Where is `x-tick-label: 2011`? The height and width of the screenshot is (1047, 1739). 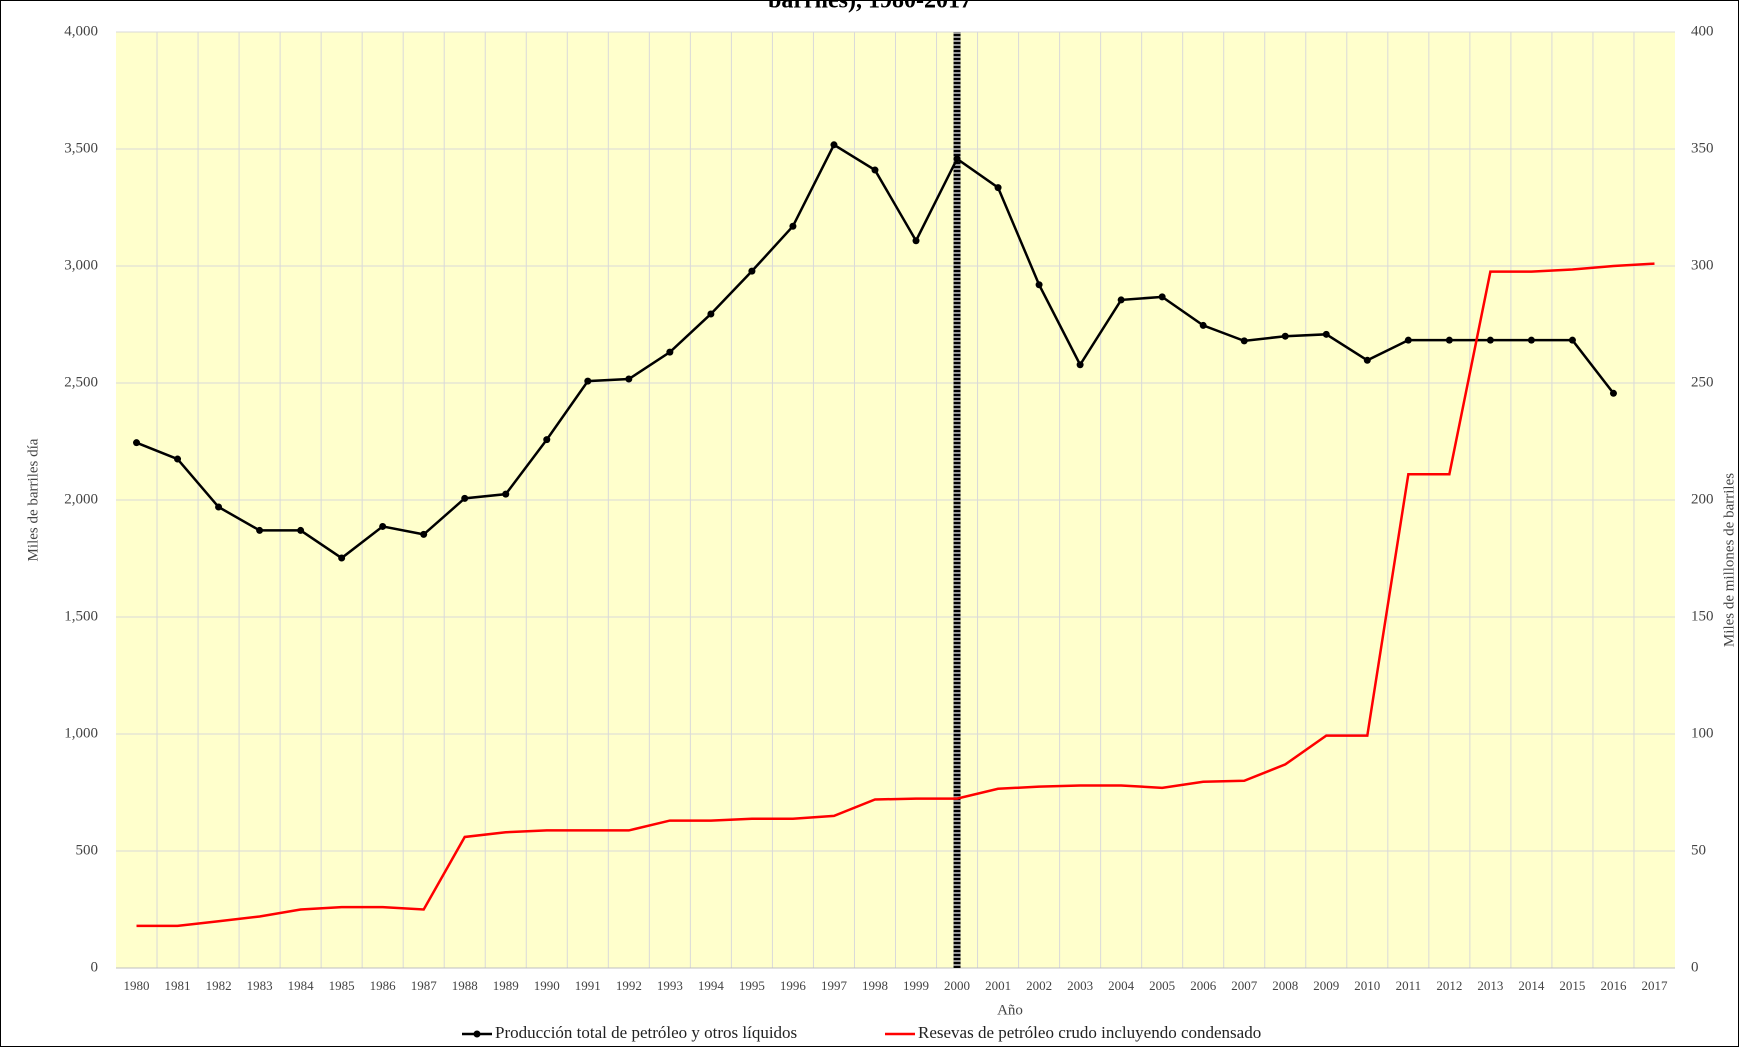
x-tick-label: 2011 is located at coordinates (1409, 985).